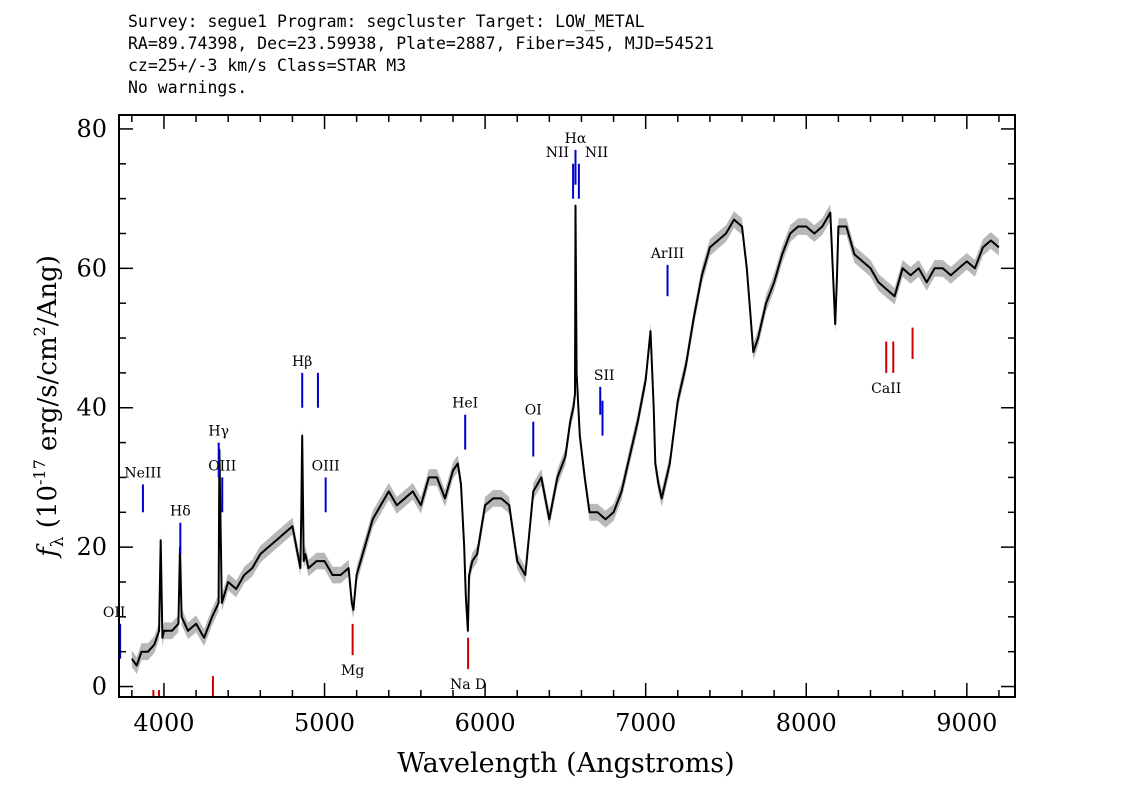 This screenshot has height=810, width=1134. Describe the element at coordinates (91, 547) in the screenshot. I see `y-tick-label: 20` at that location.